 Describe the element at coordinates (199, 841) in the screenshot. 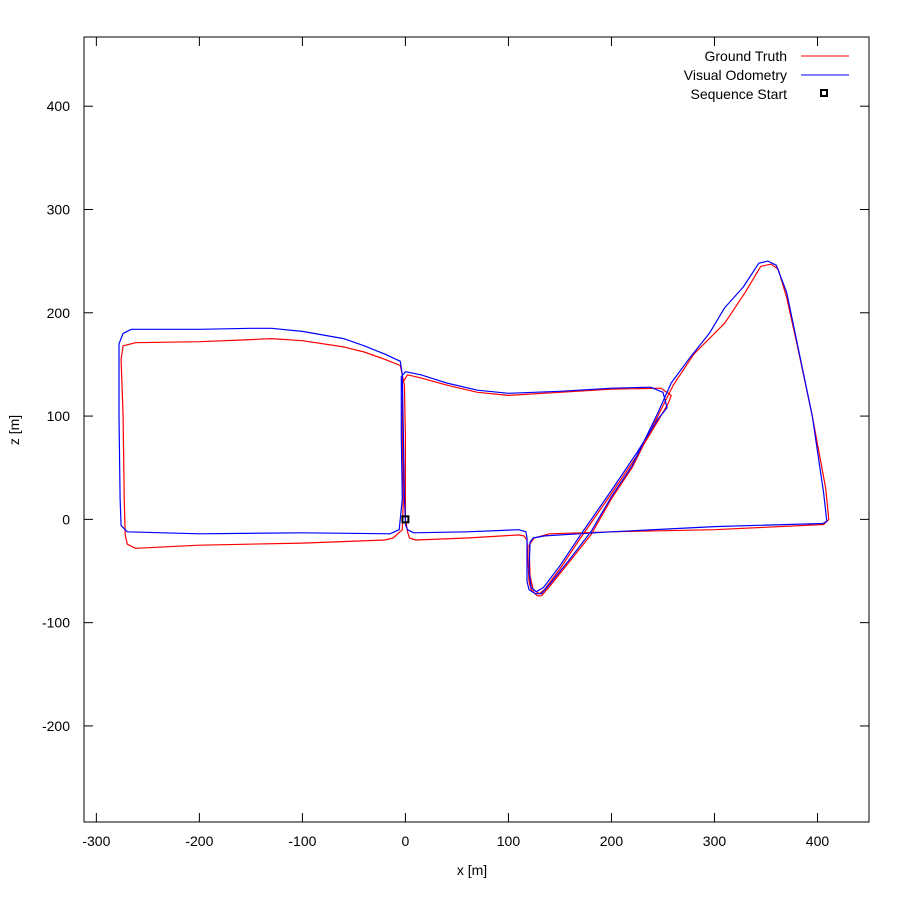

I see `x-tick-label: -200` at that location.